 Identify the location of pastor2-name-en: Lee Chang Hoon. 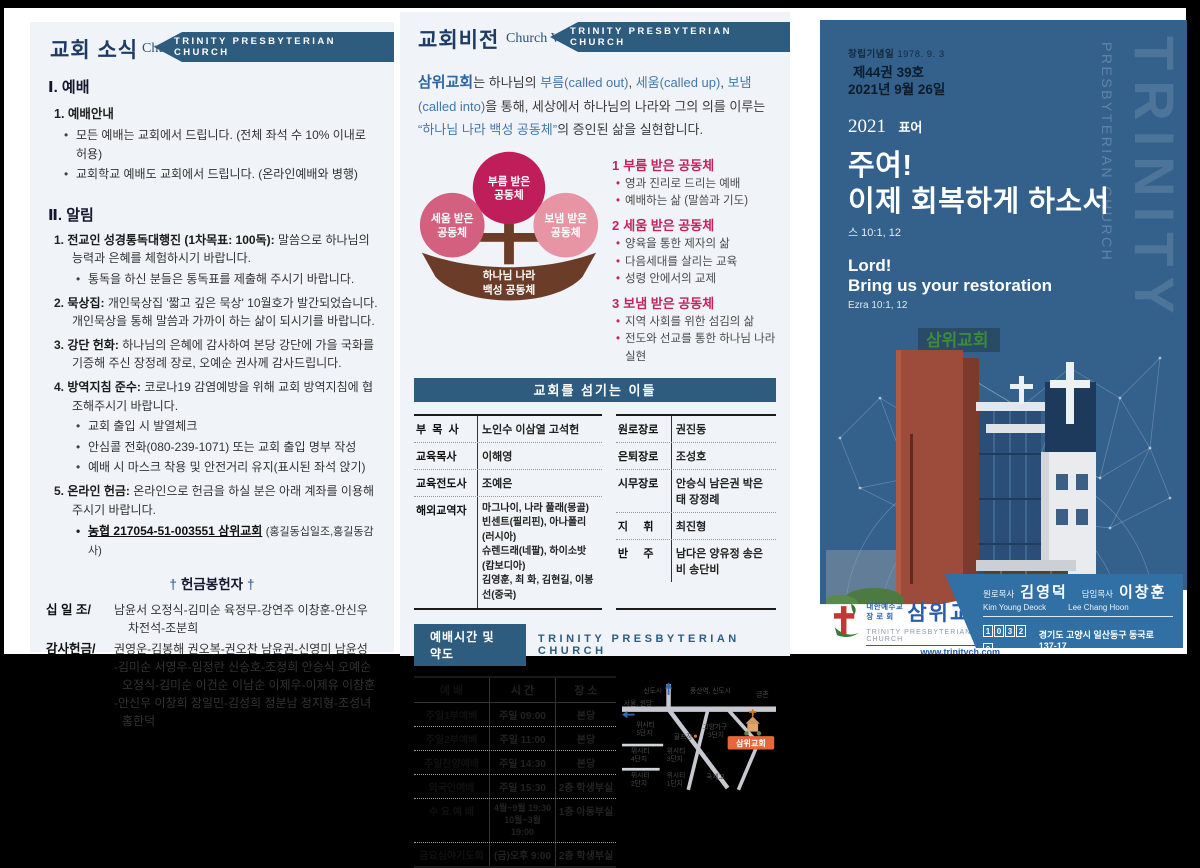
(1098, 607).